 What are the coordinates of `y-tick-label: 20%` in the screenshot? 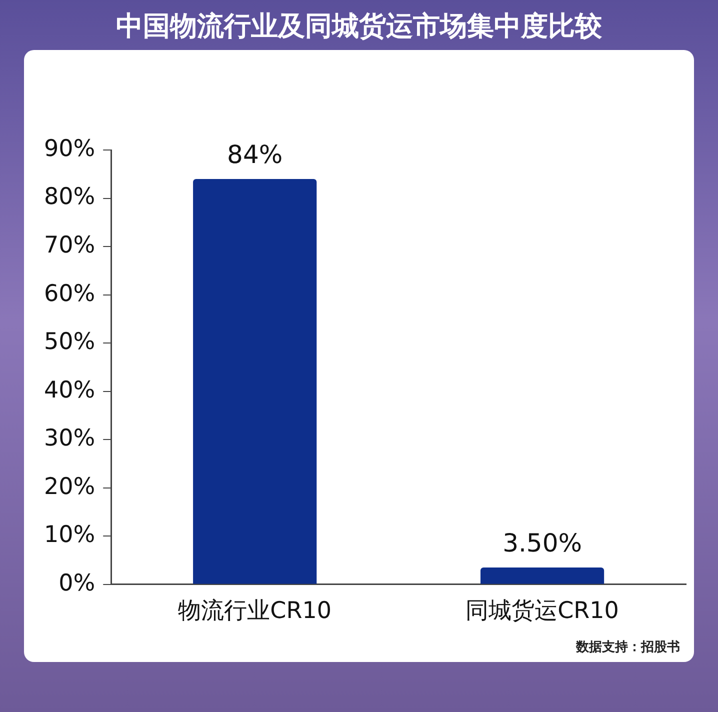 It's located at (70, 487).